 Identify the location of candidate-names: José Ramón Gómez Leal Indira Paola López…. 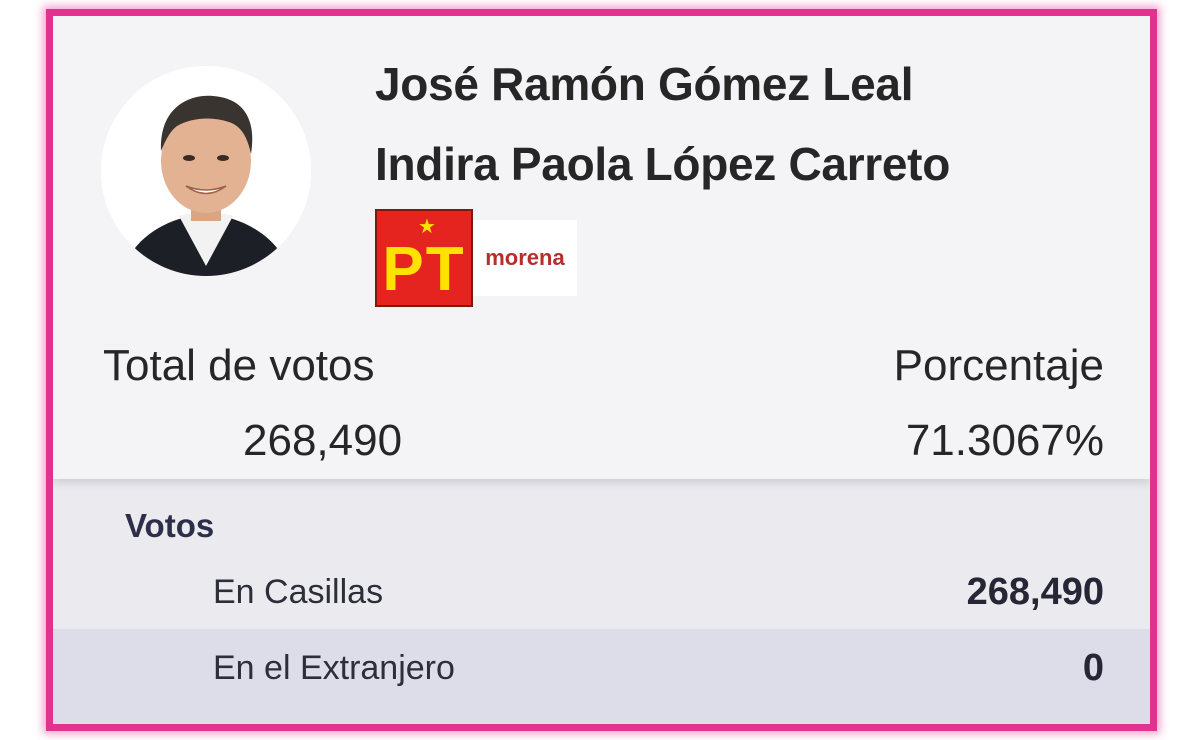
(662, 136).